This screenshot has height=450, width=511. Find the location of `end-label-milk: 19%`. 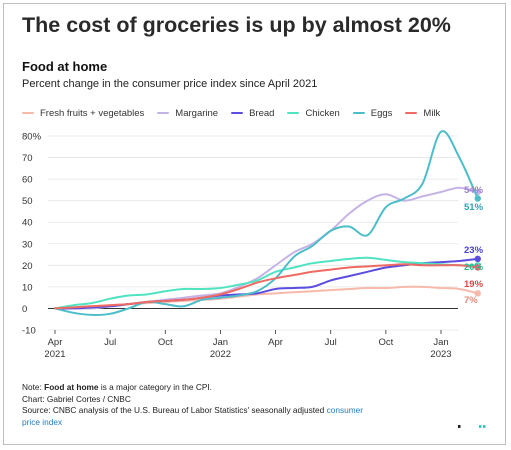

end-label-milk: 19% is located at coordinates (474, 284).